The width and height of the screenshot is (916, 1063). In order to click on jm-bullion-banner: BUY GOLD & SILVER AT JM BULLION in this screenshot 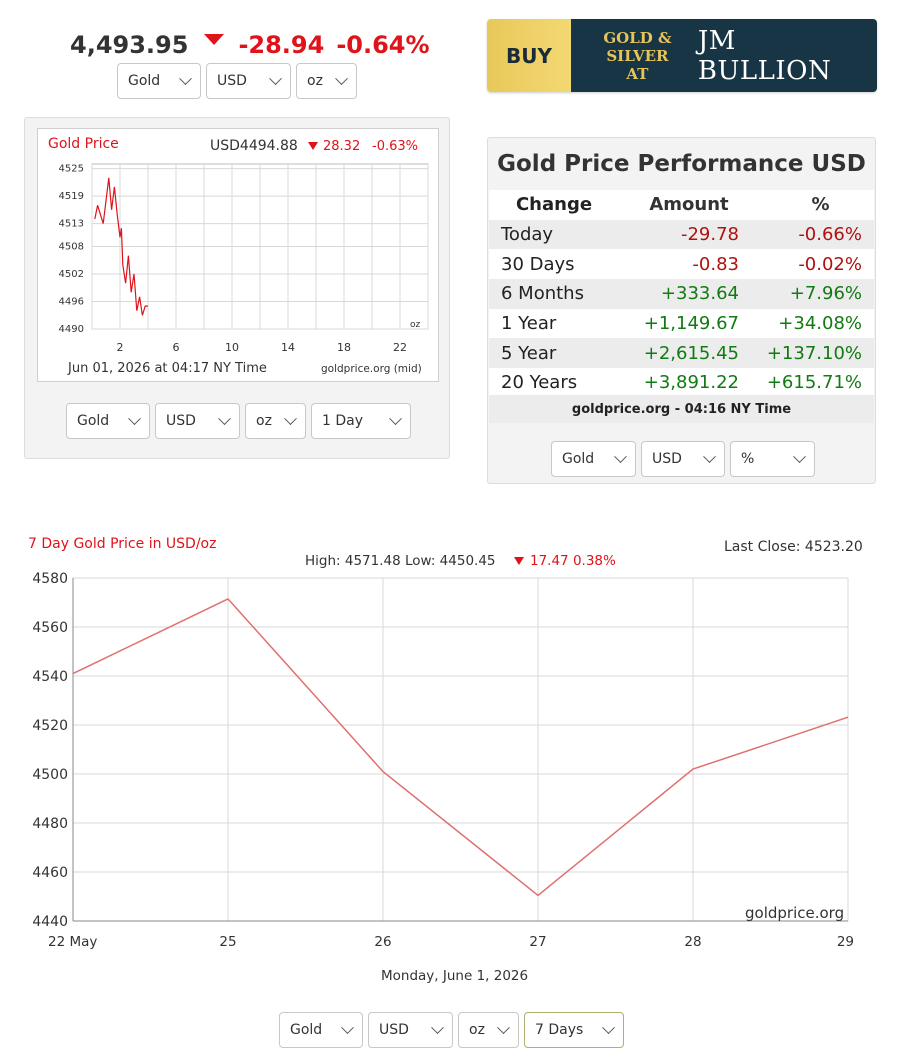, I will do `click(682, 55)`.